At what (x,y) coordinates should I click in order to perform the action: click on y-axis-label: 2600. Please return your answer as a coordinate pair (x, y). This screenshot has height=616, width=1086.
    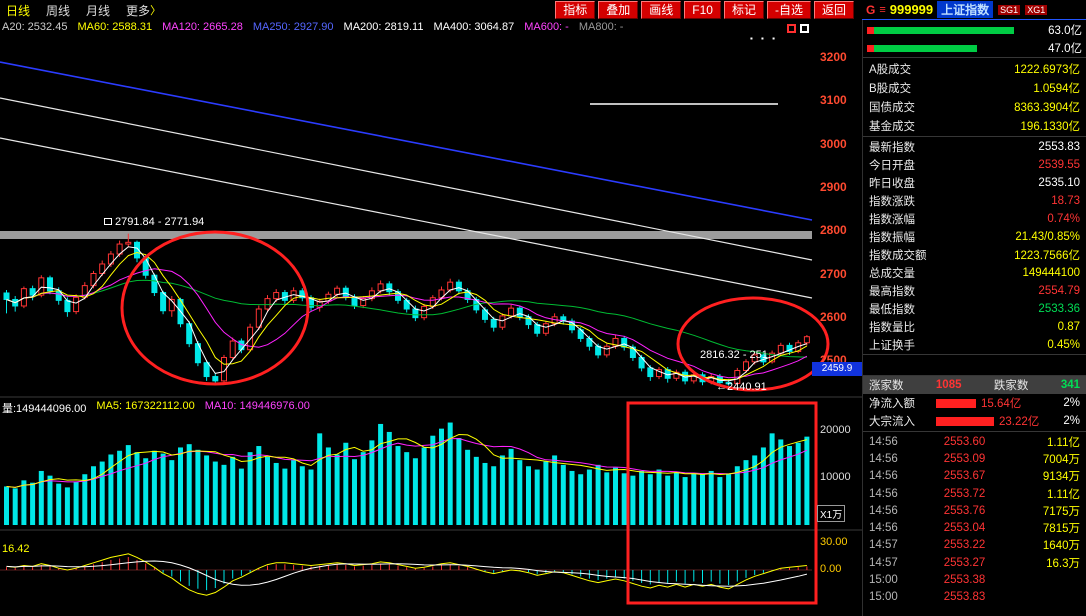
    Looking at the image, I should click on (833, 316).